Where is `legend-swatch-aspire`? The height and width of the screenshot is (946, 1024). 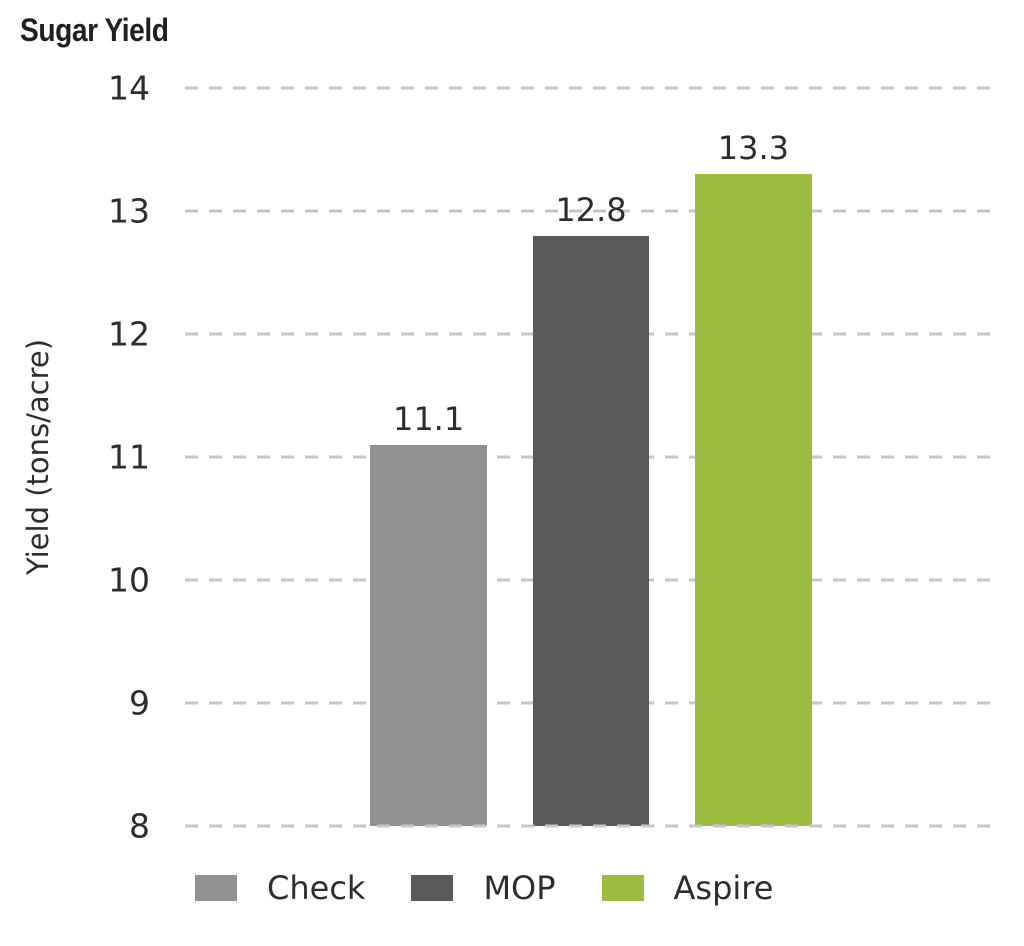 legend-swatch-aspire is located at coordinates (622, 888).